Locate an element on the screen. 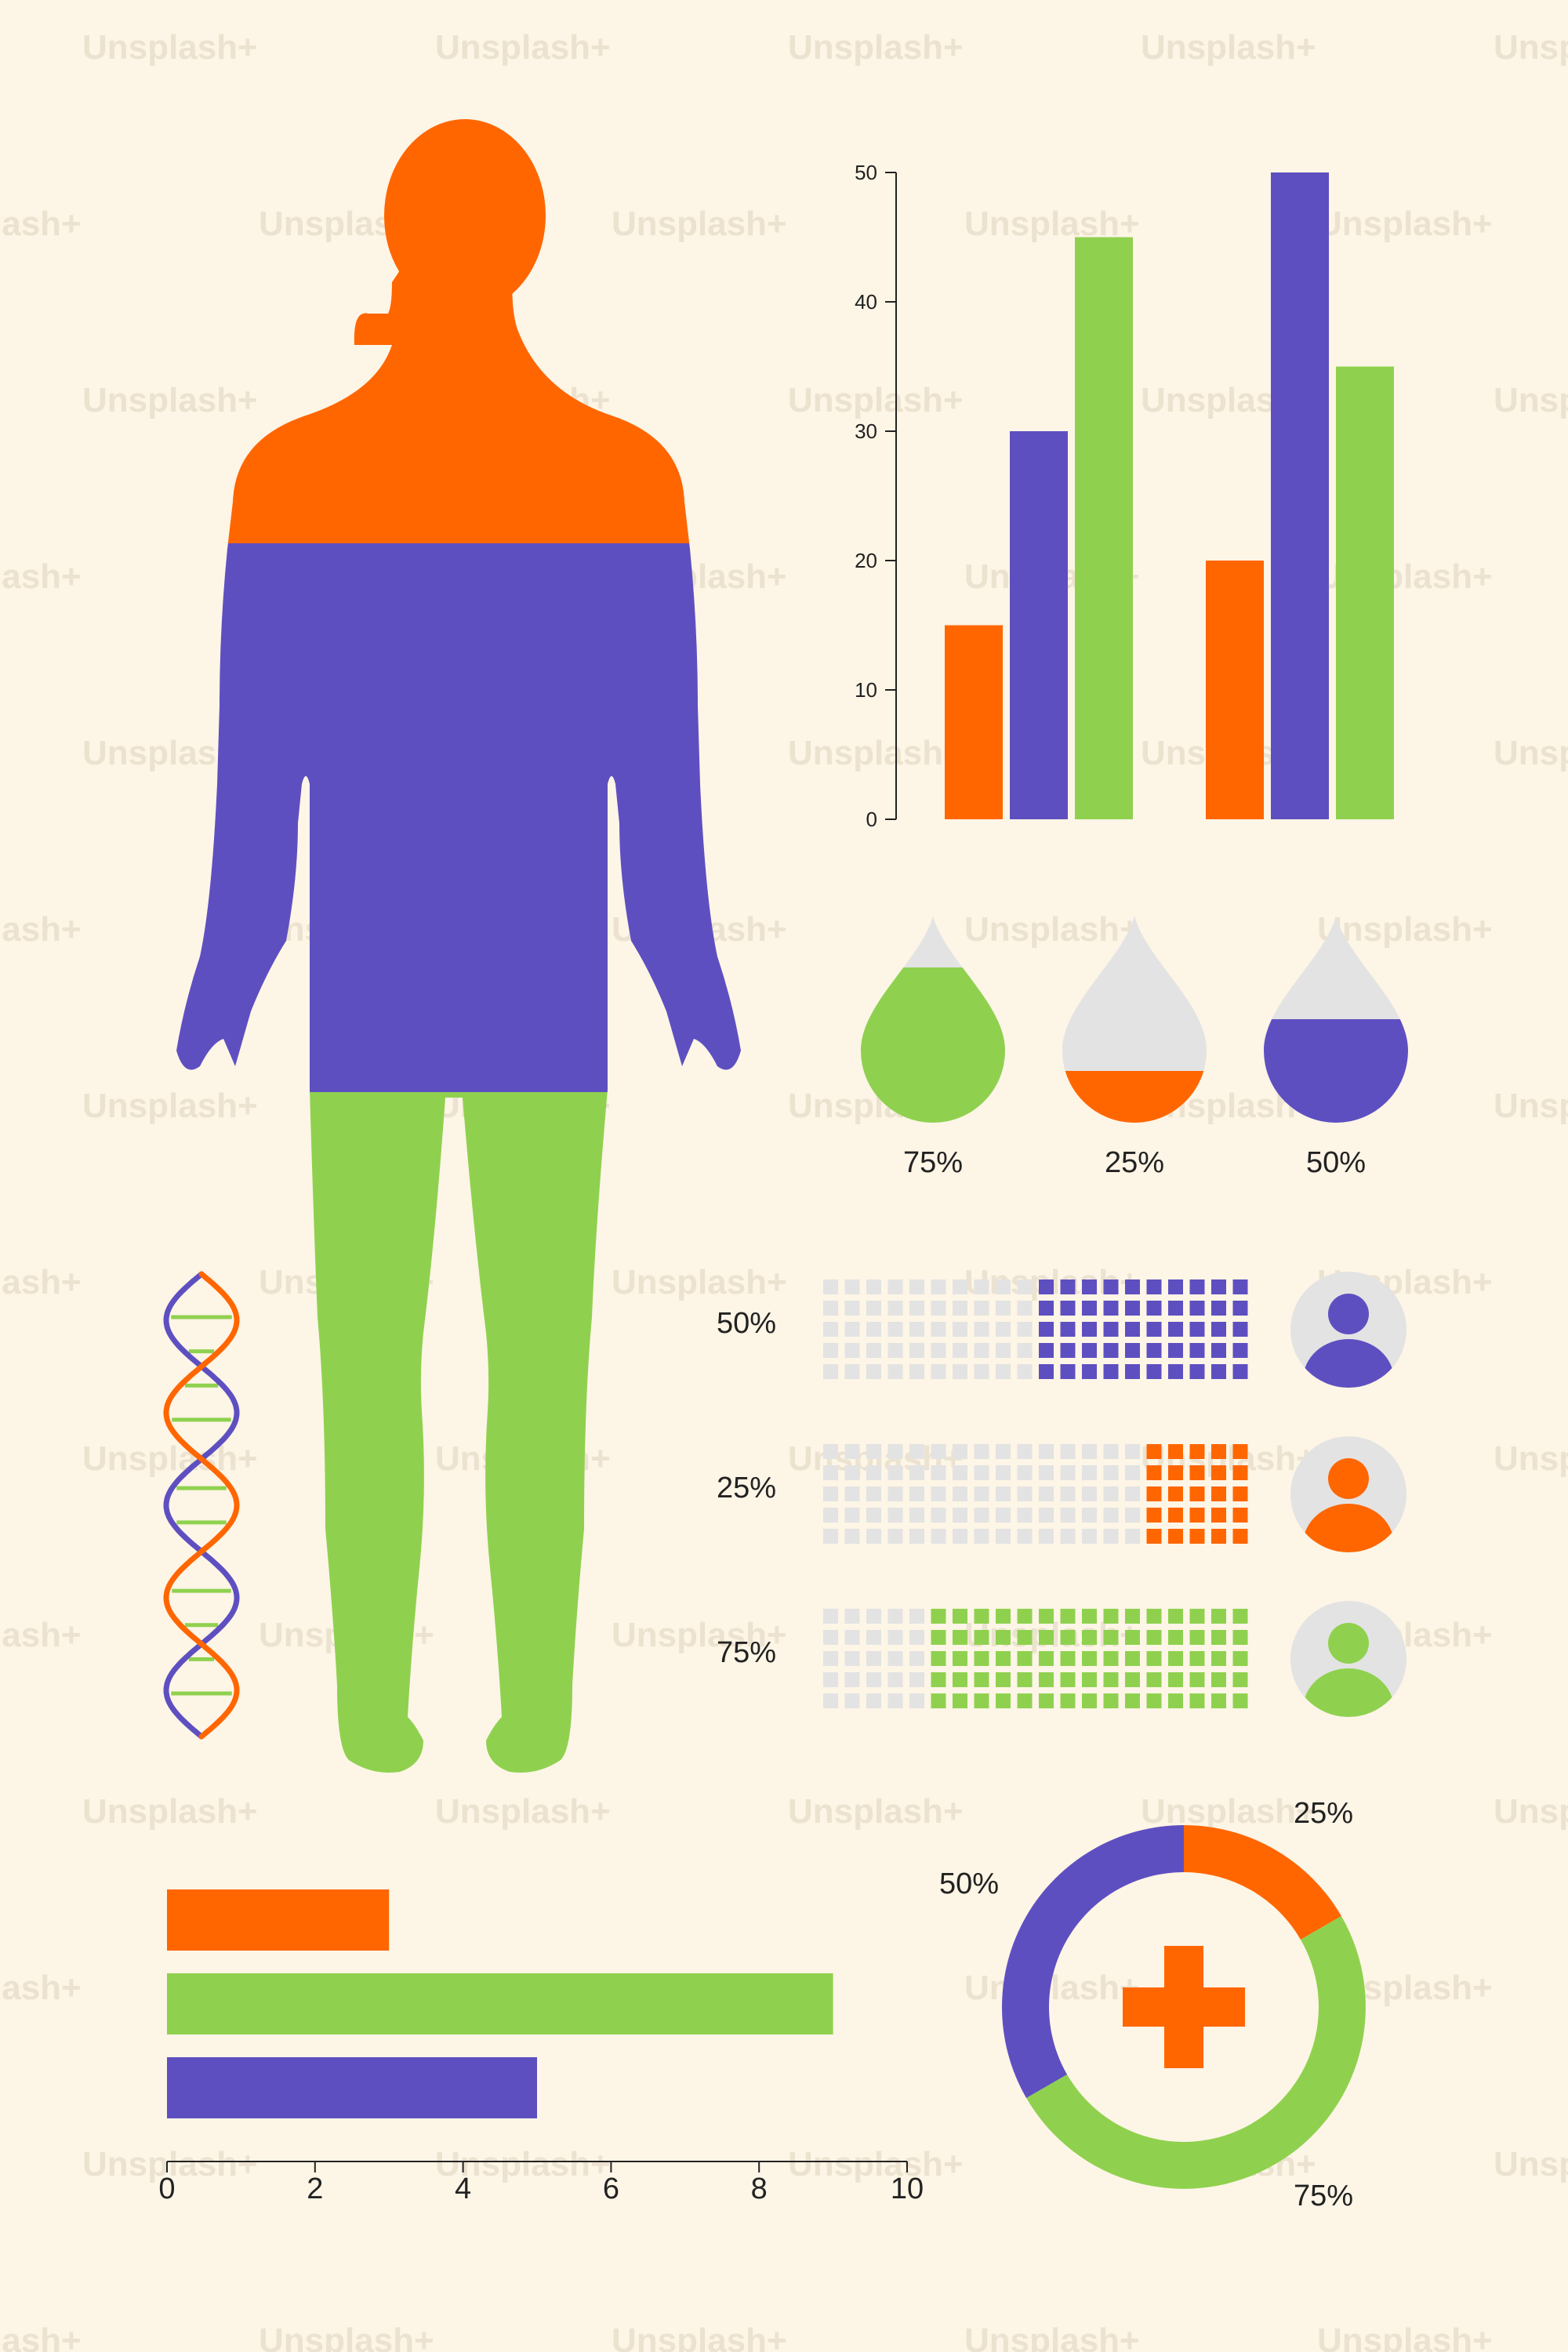 This screenshot has width=1568, height=2352. person-icon is located at coordinates (1348, 1659).